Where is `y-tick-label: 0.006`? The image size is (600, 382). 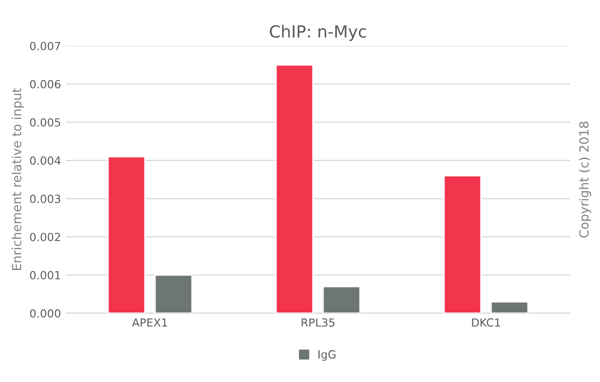 y-tick-label: 0.006 is located at coordinates (45, 84).